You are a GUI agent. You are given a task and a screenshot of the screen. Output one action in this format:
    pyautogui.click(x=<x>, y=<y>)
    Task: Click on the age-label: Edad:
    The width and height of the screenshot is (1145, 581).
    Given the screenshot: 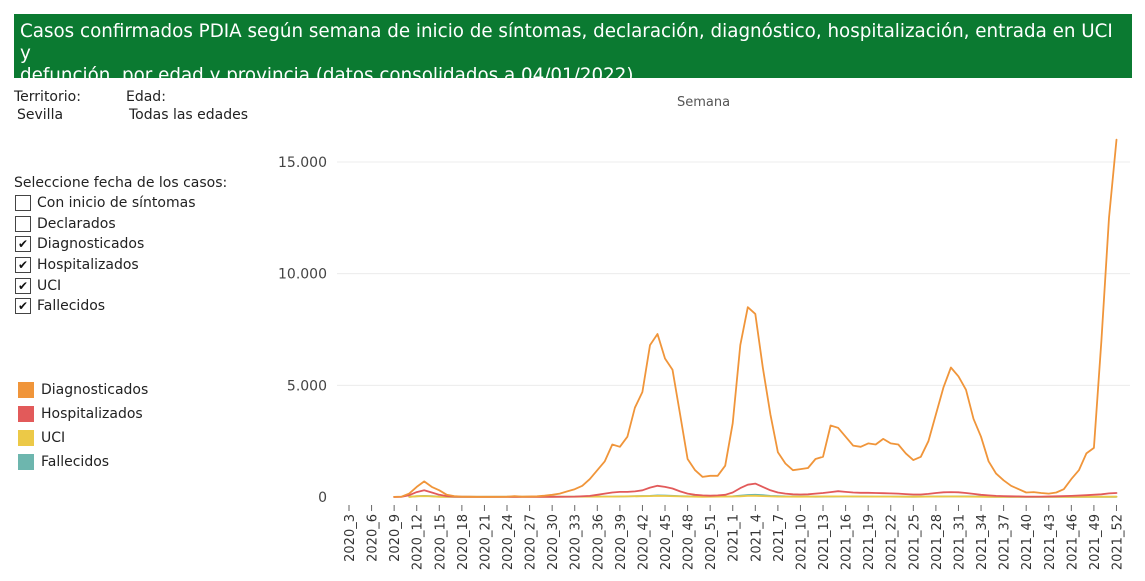 What is the action you would take?
    pyautogui.click(x=146, y=97)
    